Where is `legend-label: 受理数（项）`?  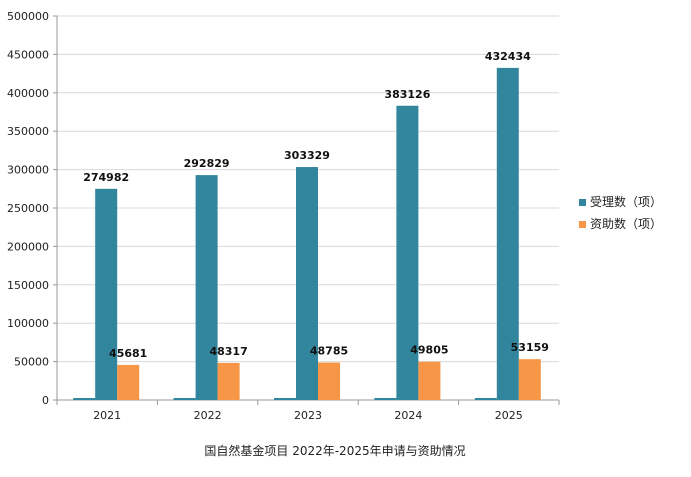
legend-label: 受理数（项） is located at coordinates (626, 201).